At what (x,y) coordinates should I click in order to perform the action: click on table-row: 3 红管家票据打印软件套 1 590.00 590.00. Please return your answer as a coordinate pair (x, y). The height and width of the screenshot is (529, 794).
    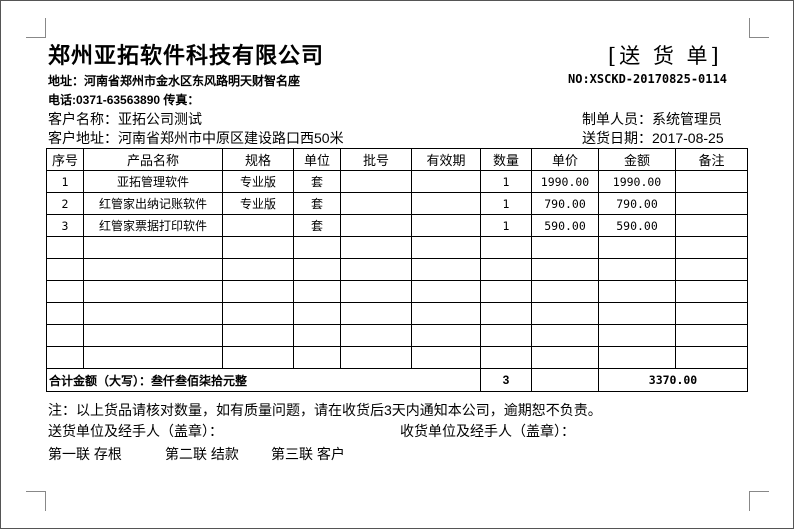
    Looking at the image, I should click on (397, 225).